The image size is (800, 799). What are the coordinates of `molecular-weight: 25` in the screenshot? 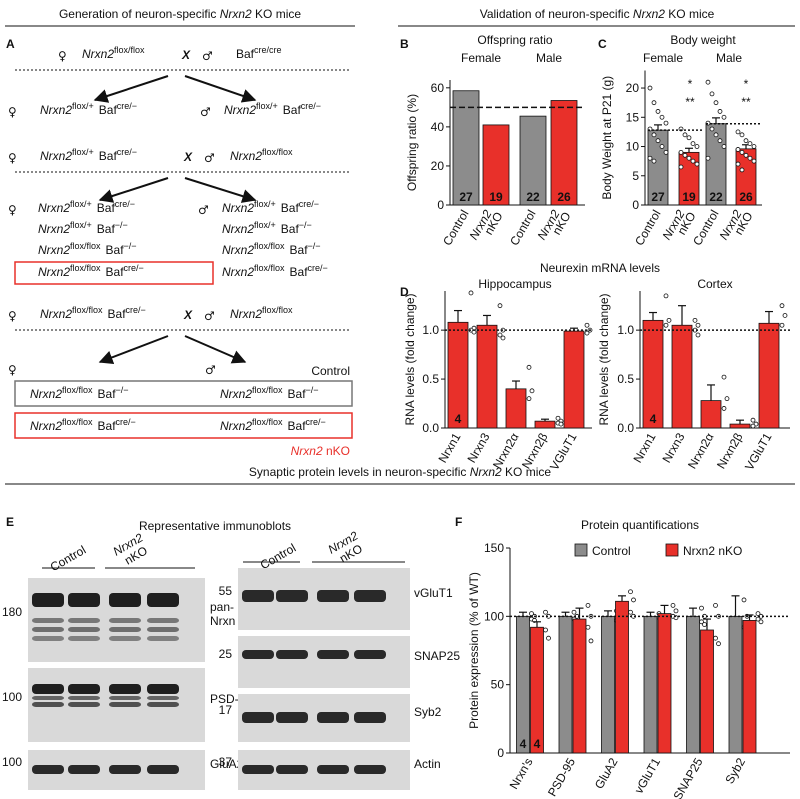 It's located at (226, 654).